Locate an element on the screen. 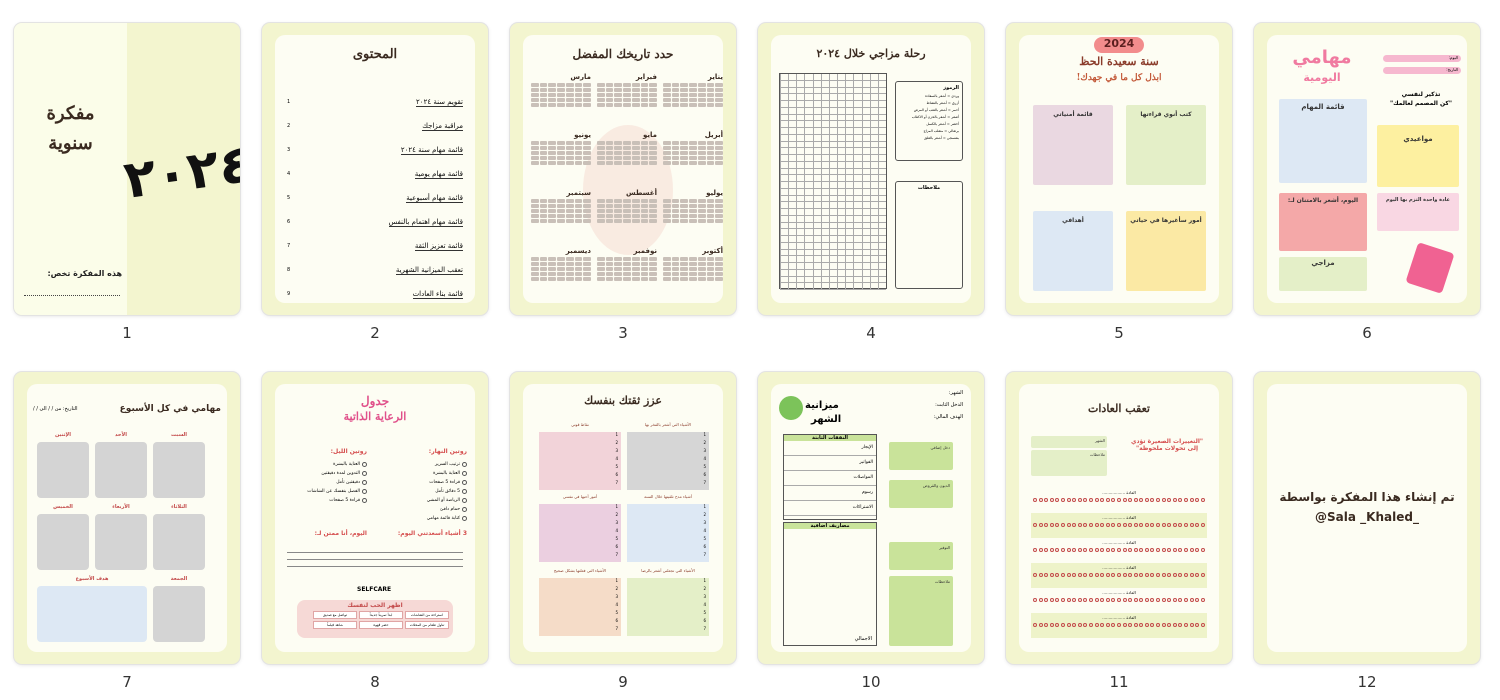 The width and height of the screenshot is (1500, 700). toc-title: المحتوى is located at coordinates (375, 54).